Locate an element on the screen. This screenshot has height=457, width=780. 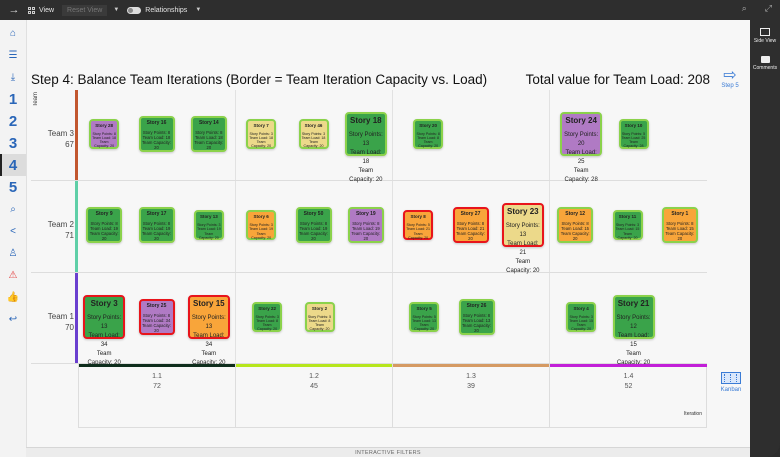
share-icon: < is located at coordinates (13, 231).